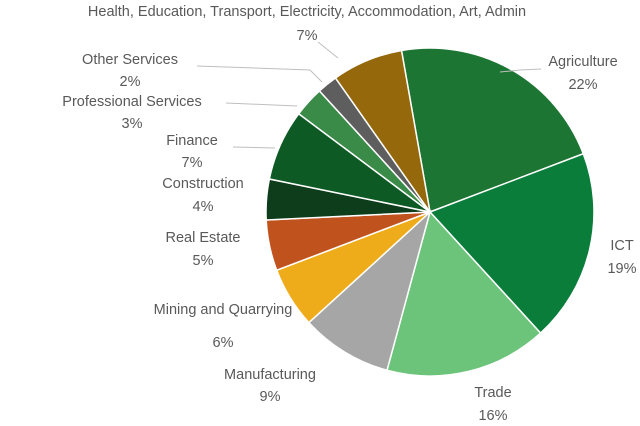 The width and height of the screenshot is (640, 426). What do you see at coordinates (270, 397) in the screenshot?
I see `slice-value-label: 9%` at bounding box center [270, 397].